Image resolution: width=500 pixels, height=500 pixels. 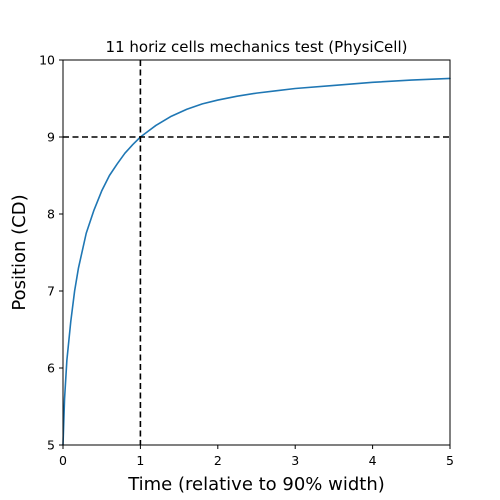 I want to click on y-tick-label: 7, so click(x=51, y=291).